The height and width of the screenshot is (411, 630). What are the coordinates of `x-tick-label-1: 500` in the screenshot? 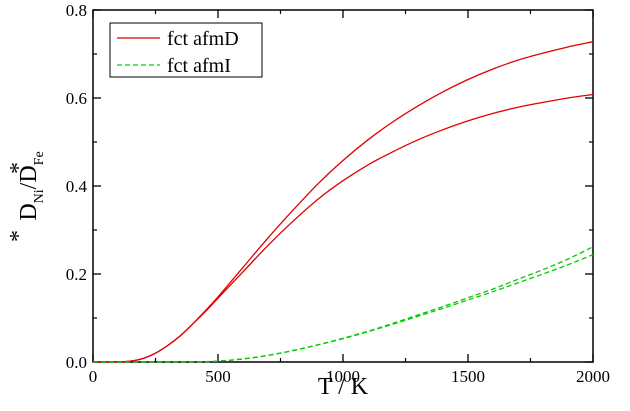 It's located at (218, 376).